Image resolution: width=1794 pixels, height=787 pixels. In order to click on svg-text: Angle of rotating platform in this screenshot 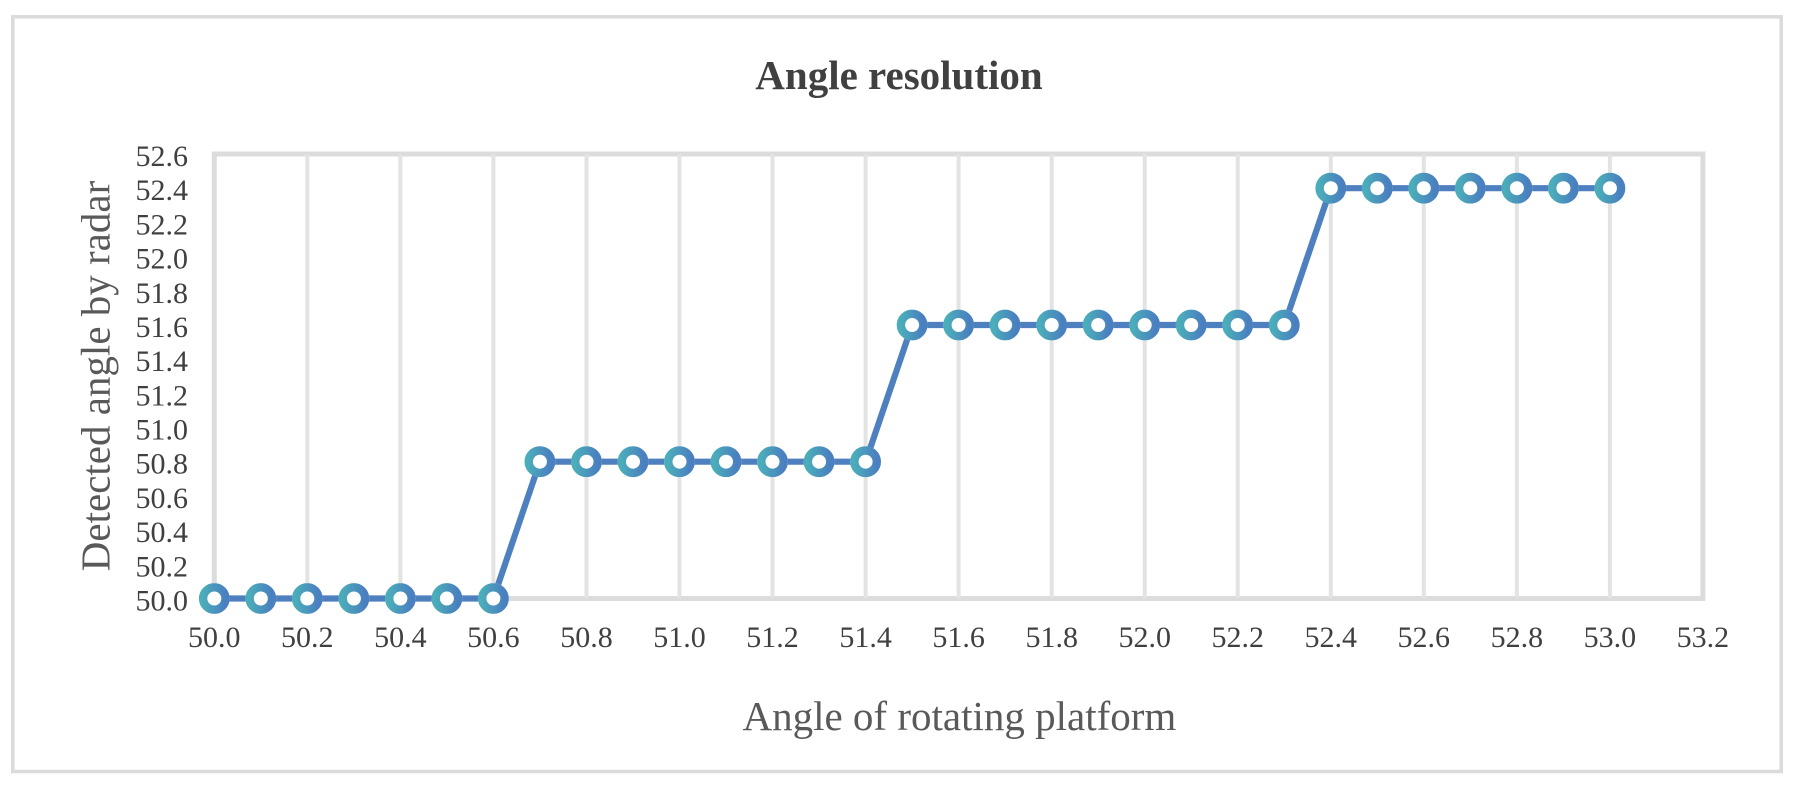, I will do `click(959, 716)`.